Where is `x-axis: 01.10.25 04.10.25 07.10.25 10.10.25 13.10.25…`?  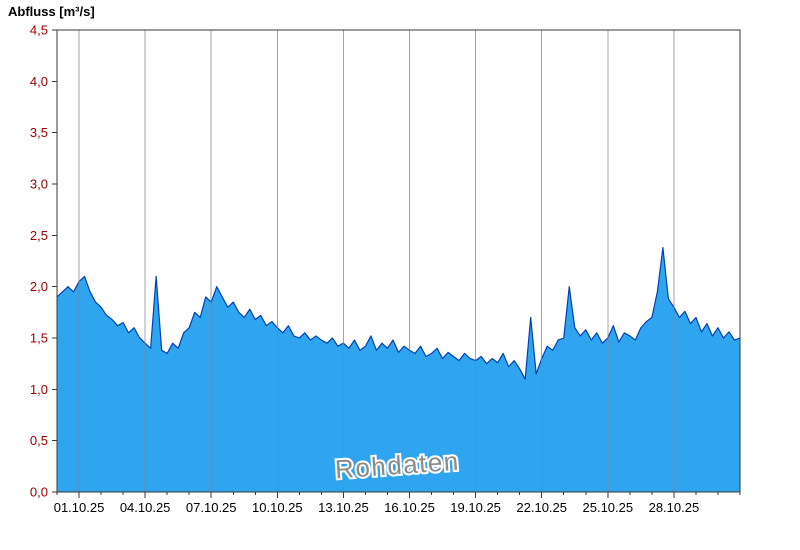
x-axis: 01.10.25 04.10.25 07.10.25 10.10.25 13.10.25… is located at coordinates (397, 503).